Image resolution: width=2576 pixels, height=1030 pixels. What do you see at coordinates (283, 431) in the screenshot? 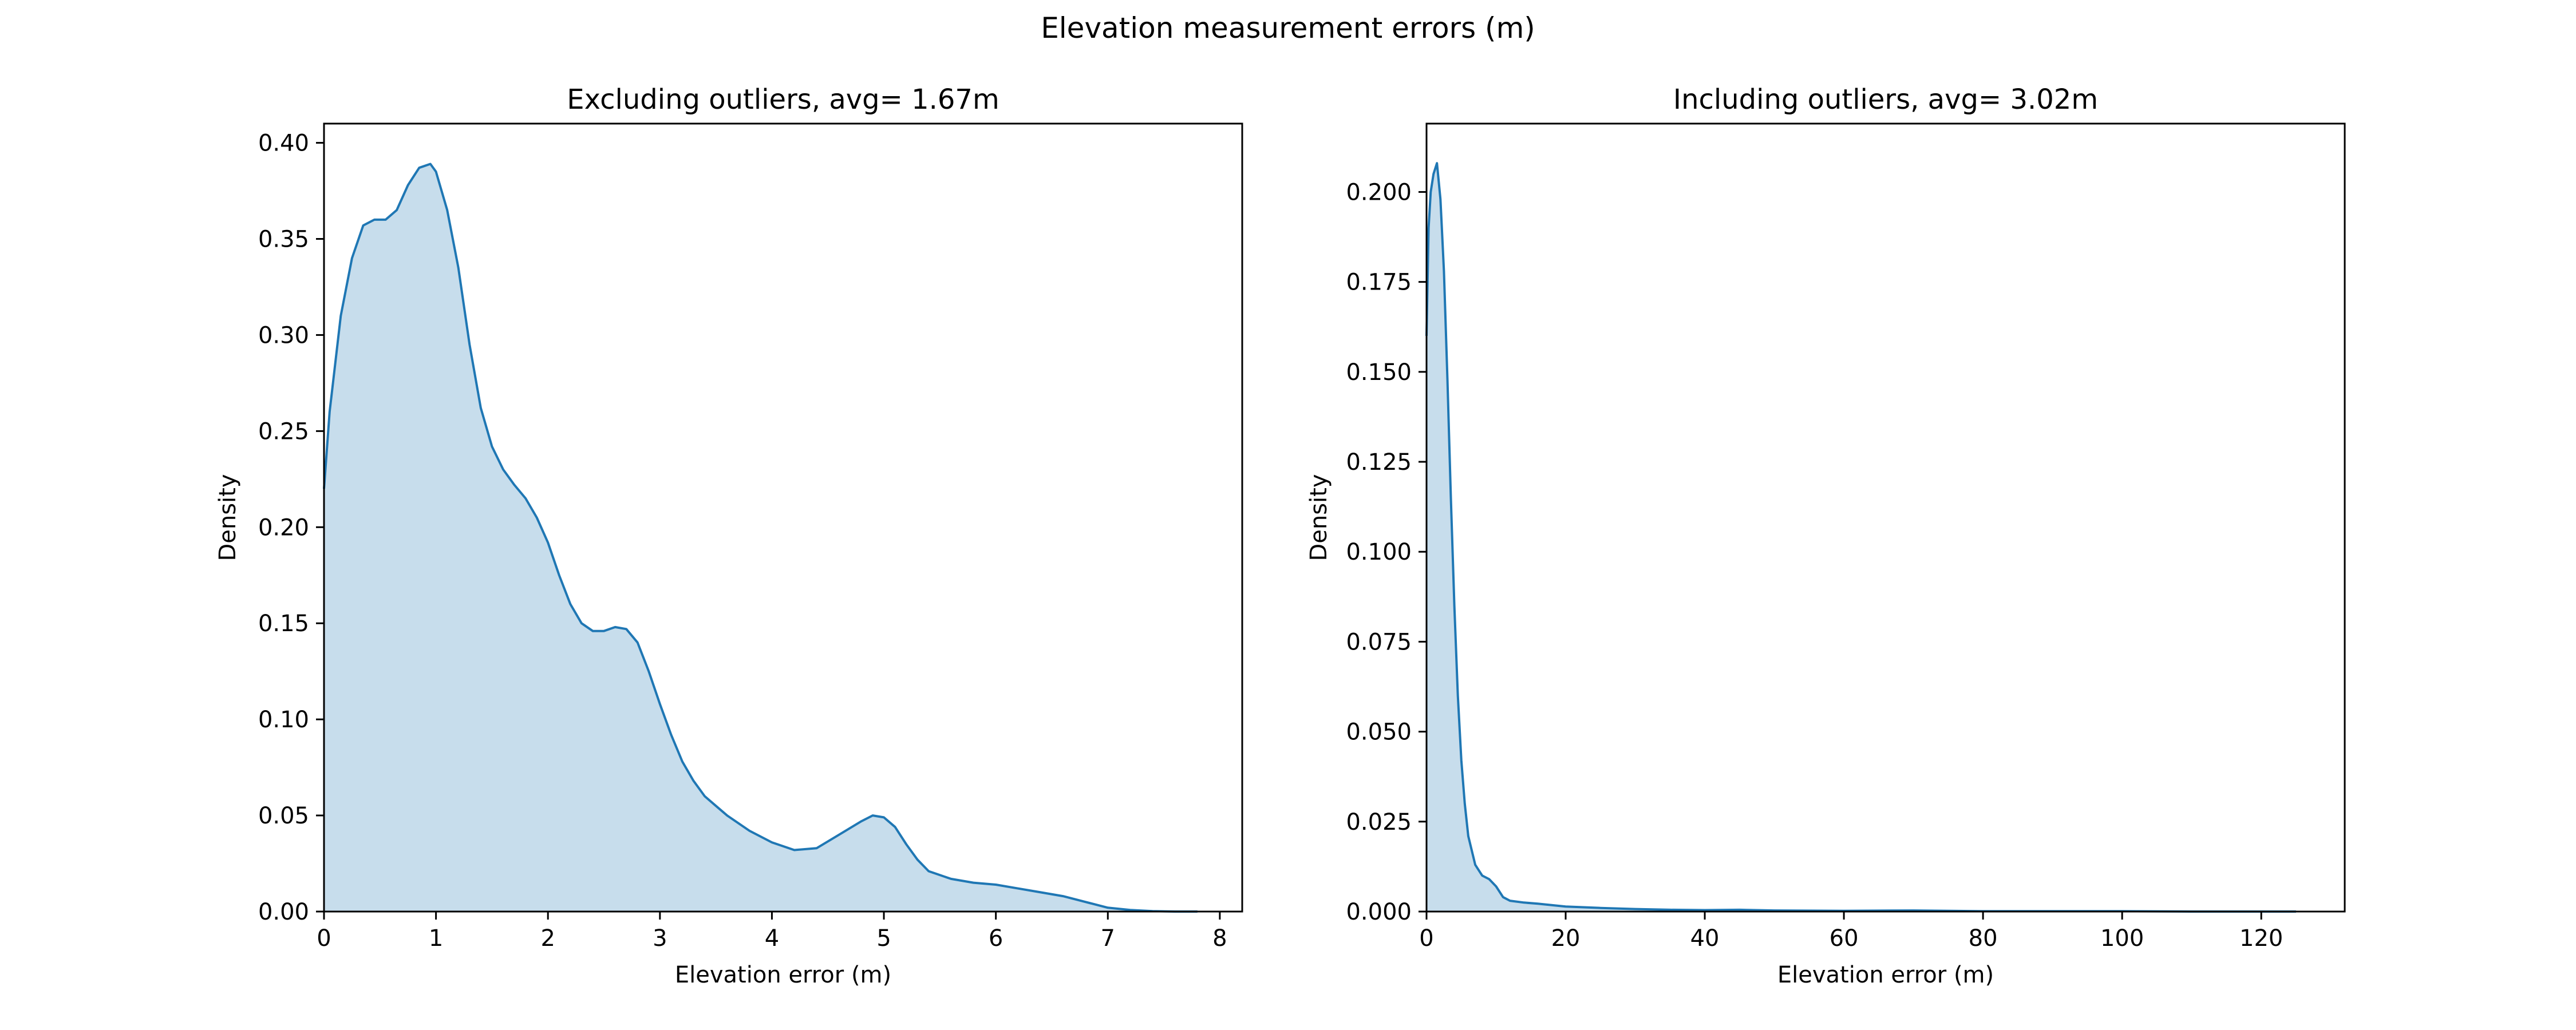
I see `left-y-tick-label: 0.25` at bounding box center [283, 431].